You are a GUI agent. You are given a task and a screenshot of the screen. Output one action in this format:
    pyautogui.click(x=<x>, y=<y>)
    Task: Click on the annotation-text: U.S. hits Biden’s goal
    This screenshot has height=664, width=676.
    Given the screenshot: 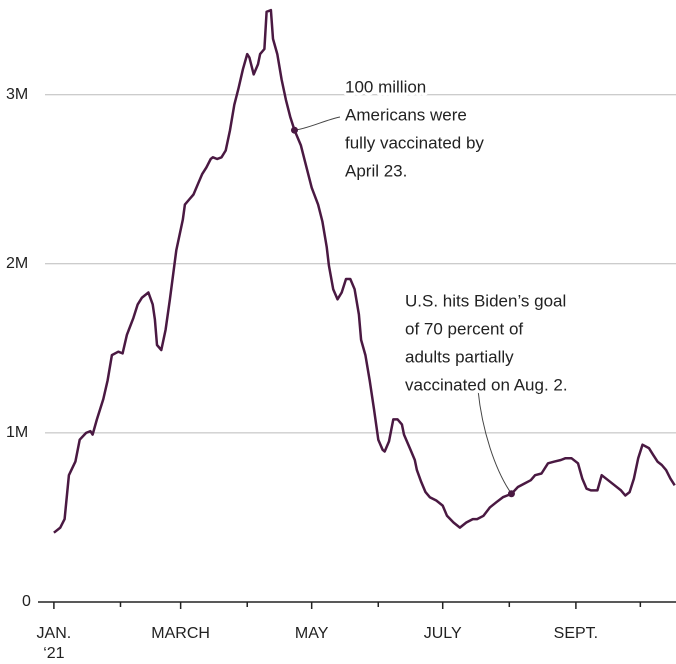 What is the action you would take?
    pyautogui.click(x=485, y=300)
    